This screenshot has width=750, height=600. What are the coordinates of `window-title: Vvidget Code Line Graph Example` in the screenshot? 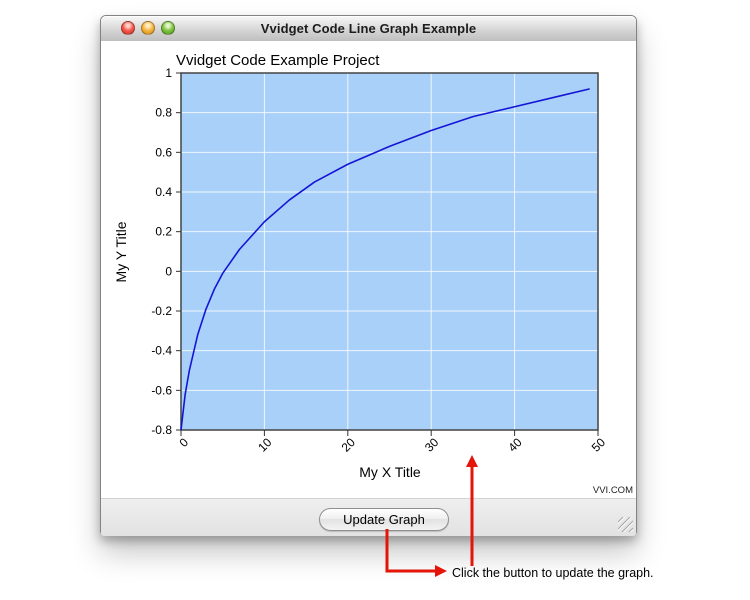 It's located at (368, 28).